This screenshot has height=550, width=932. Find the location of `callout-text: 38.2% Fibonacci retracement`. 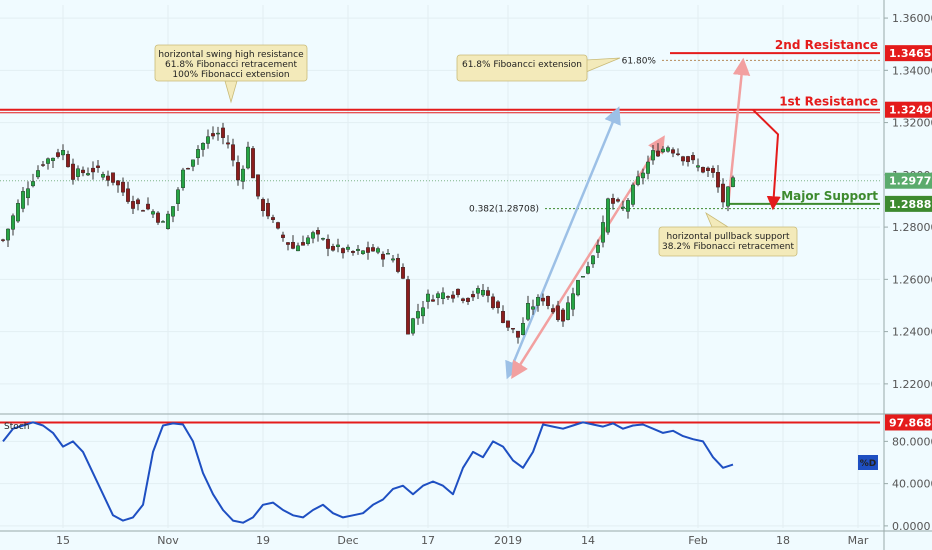

callout-text: 38.2% Fibonacci retracement is located at coordinates (728, 247).